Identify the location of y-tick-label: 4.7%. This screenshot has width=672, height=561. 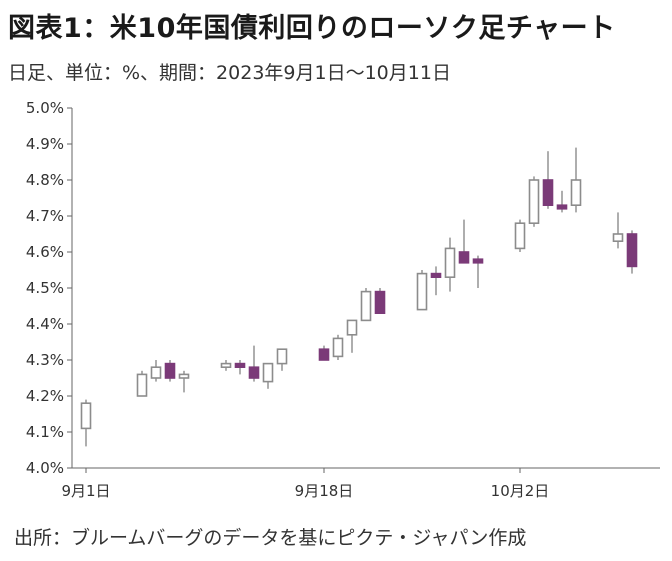
(45, 216).